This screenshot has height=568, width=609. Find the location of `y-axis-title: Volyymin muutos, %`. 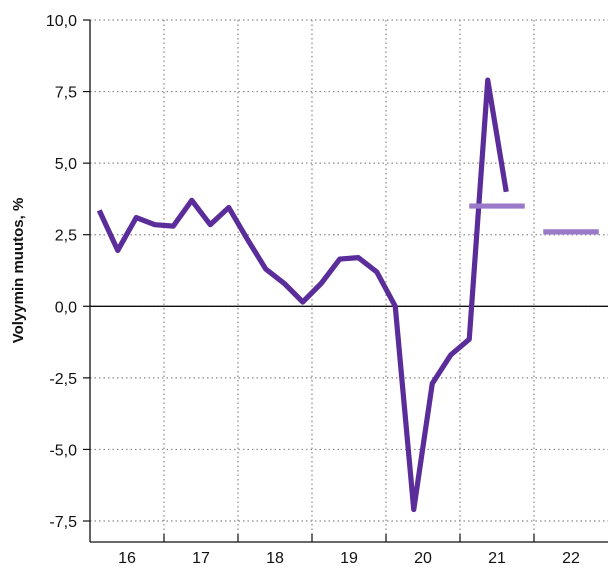

y-axis-title: Volyymin muutos, % is located at coordinates (18, 271).